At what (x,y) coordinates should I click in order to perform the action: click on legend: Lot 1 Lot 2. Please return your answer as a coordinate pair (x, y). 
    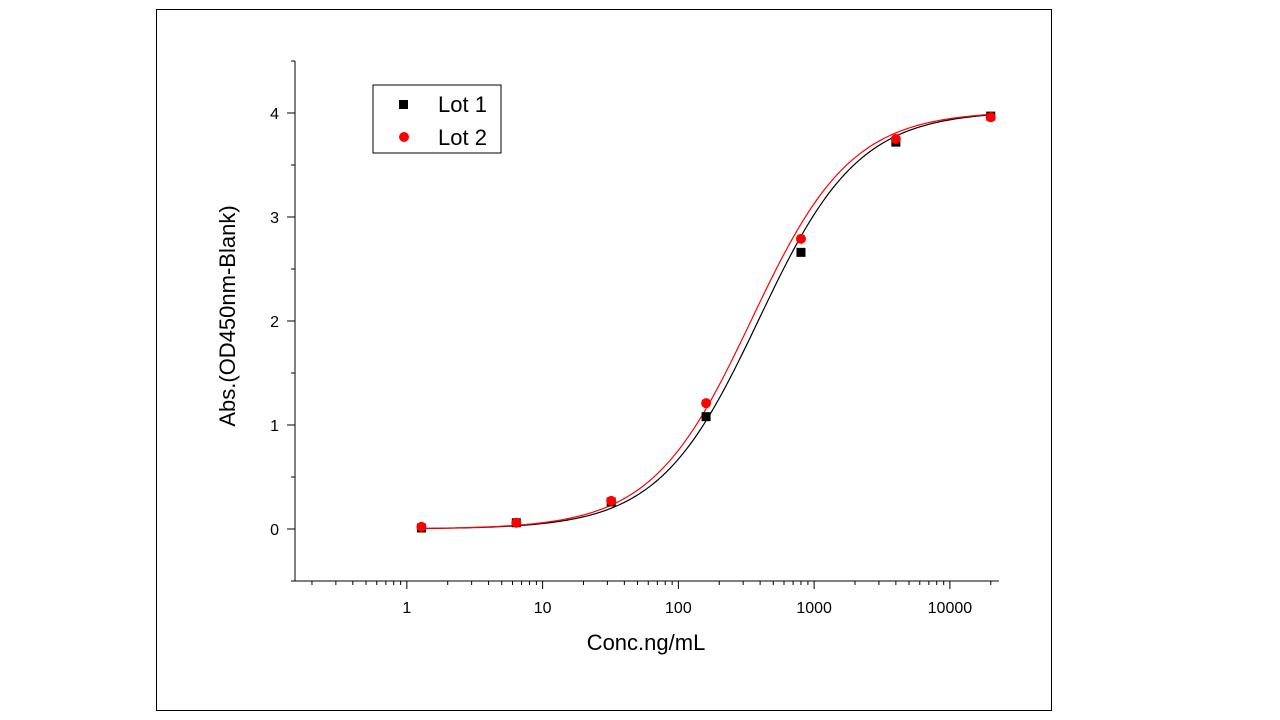
    Looking at the image, I should click on (437, 119).